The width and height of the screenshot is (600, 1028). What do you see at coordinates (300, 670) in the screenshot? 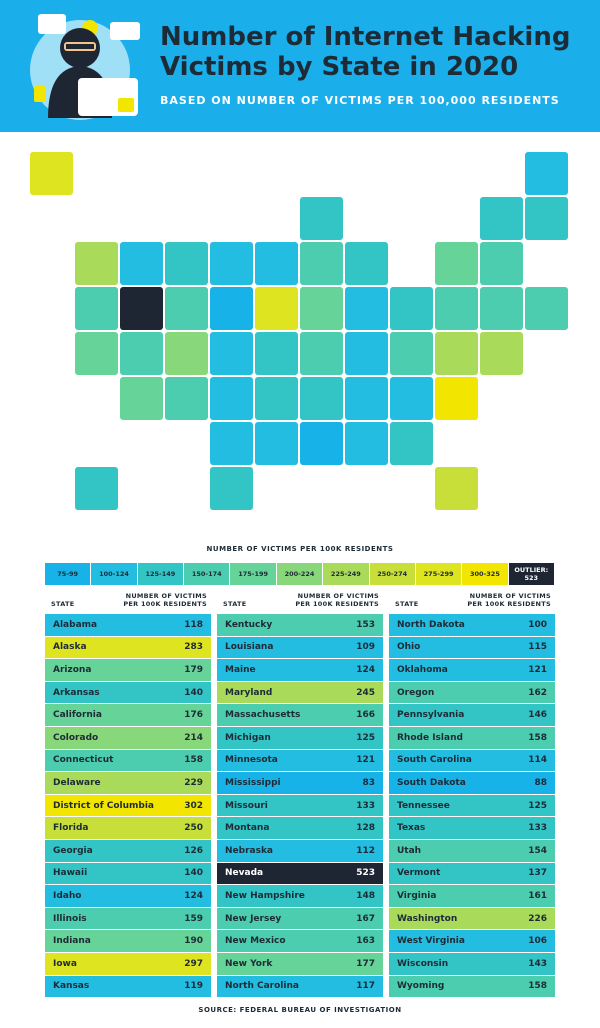
I see `table-row: Maine 124` at bounding box center [300, 670].